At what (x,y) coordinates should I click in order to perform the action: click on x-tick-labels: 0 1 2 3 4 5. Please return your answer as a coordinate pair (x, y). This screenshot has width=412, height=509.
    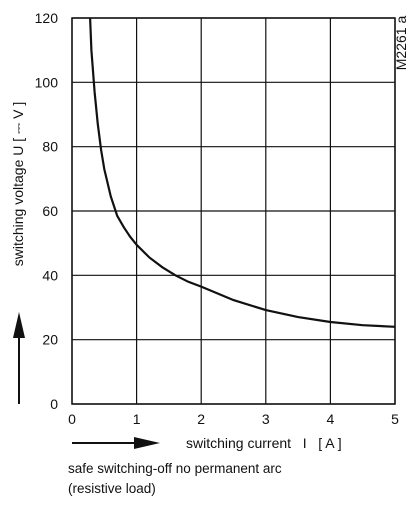
    Looking at the image, I should click on (233, 419).